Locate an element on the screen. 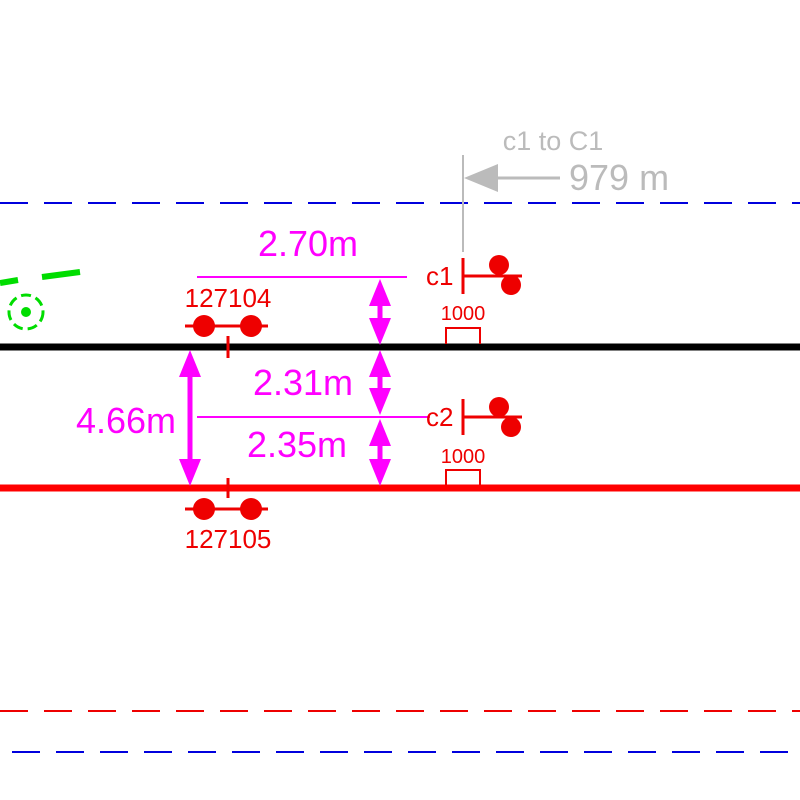 Image resolution: width=800 pixels, height=800 pixels. point-lower: 127105 is located at coordinates (228, 516).